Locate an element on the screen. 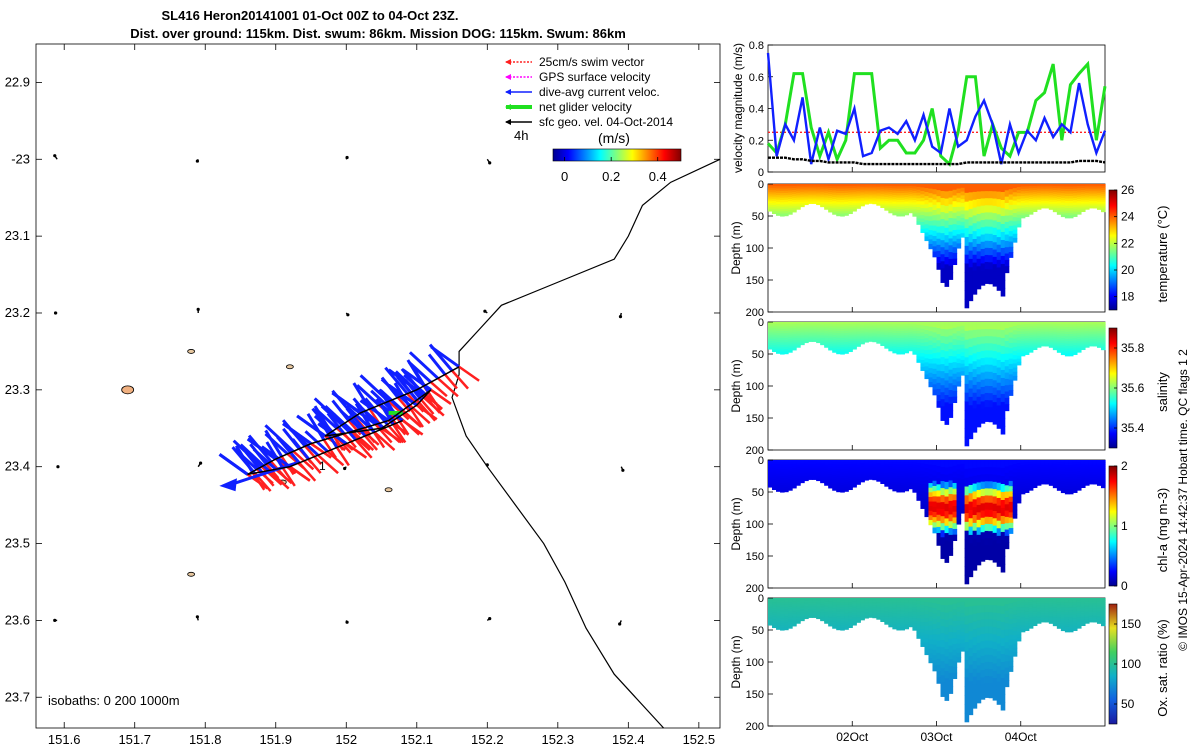  dive-avg-vector-long is located at coordinates (261, 474).